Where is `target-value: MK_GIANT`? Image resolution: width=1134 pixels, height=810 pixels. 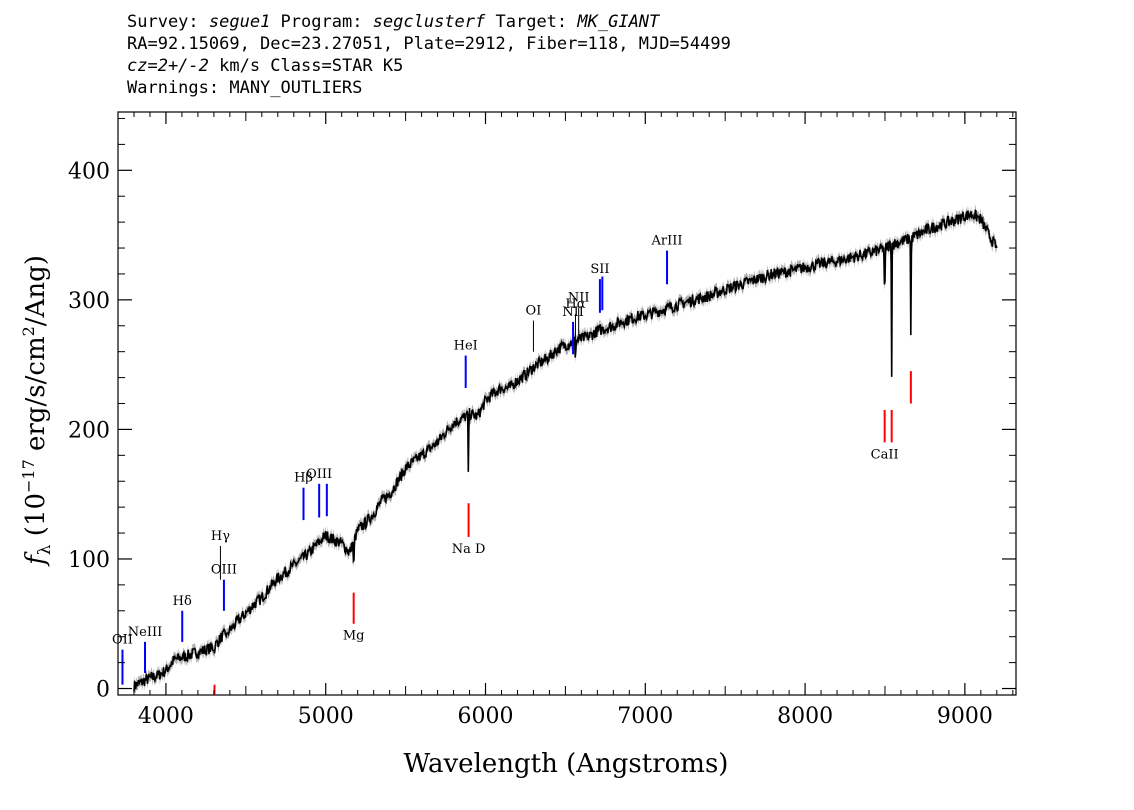 target-value: MK_GIANT is located at coordinates (618, 22).